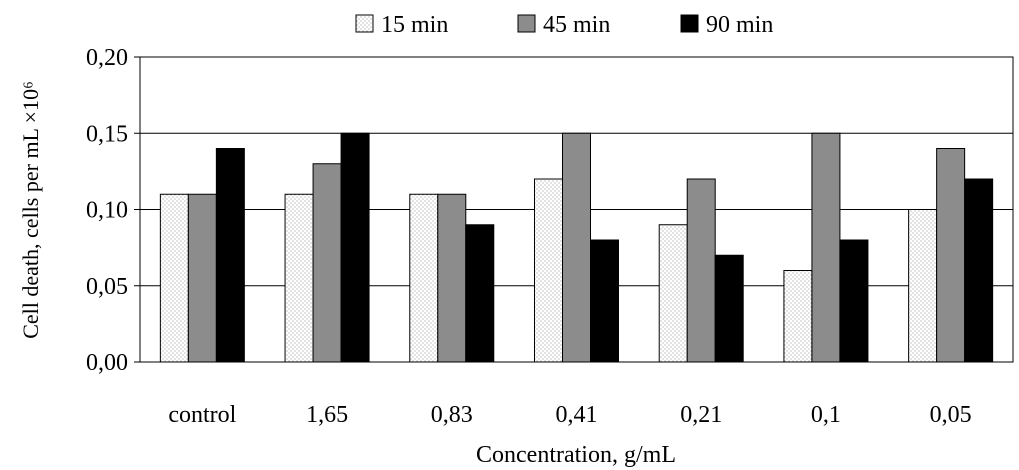 The image size is (1019, 470). Describe the element at coordinates (414, 25) in the screenshot. I see `legend-label: 15 min` at that location.